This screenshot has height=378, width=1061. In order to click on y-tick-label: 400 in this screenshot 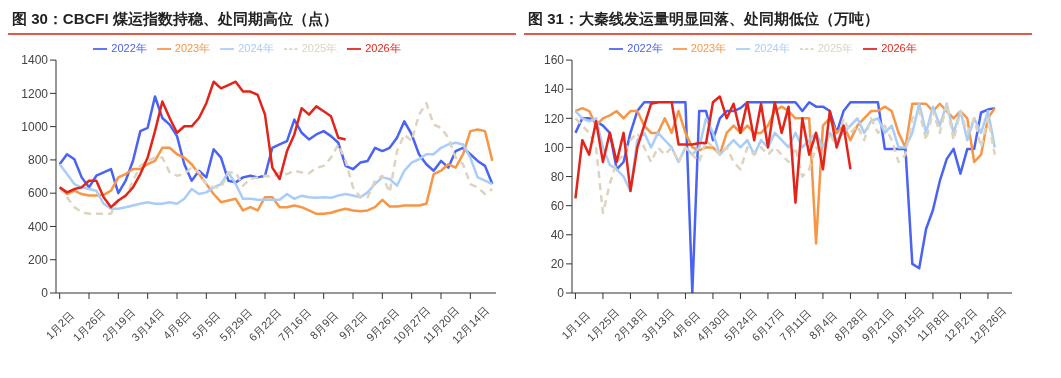, I will do `click(38, 226)`.